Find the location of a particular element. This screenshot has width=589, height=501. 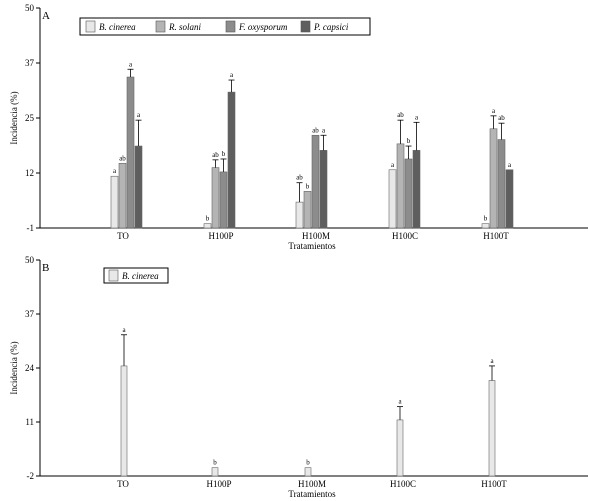

panel-b-y-tick-label: 50 is located at coordinates (30, 260).